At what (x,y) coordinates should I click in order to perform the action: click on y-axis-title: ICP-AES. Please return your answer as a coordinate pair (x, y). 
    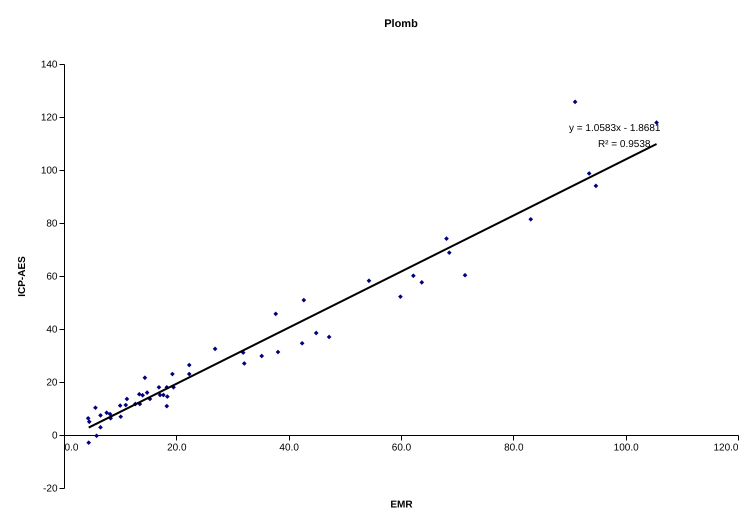
    Looking at the image, I should click on (22, 276).